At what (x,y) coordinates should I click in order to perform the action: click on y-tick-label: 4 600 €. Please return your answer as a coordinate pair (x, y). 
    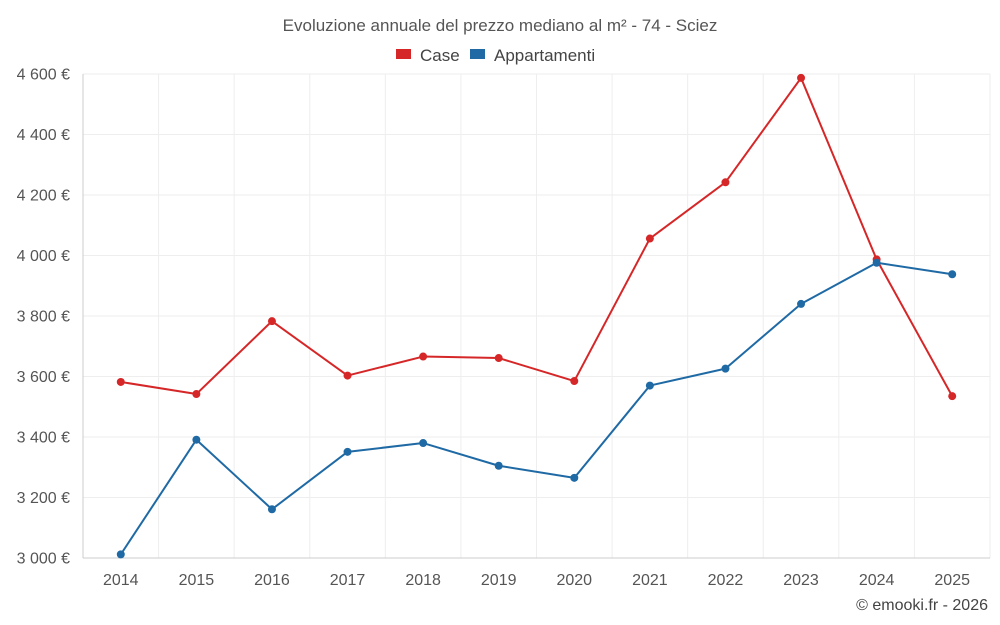
    Looking at the image, I should click on (43, 75).